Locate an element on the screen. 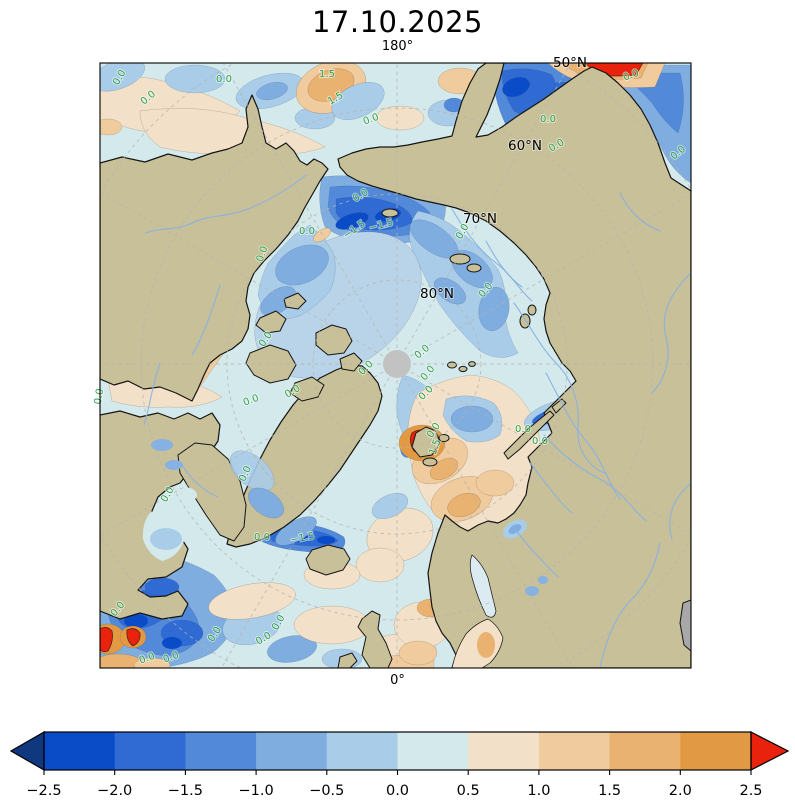 The height and width of the screenshot is (804, 795). land-svalbard is located at coordinates (426, 442).